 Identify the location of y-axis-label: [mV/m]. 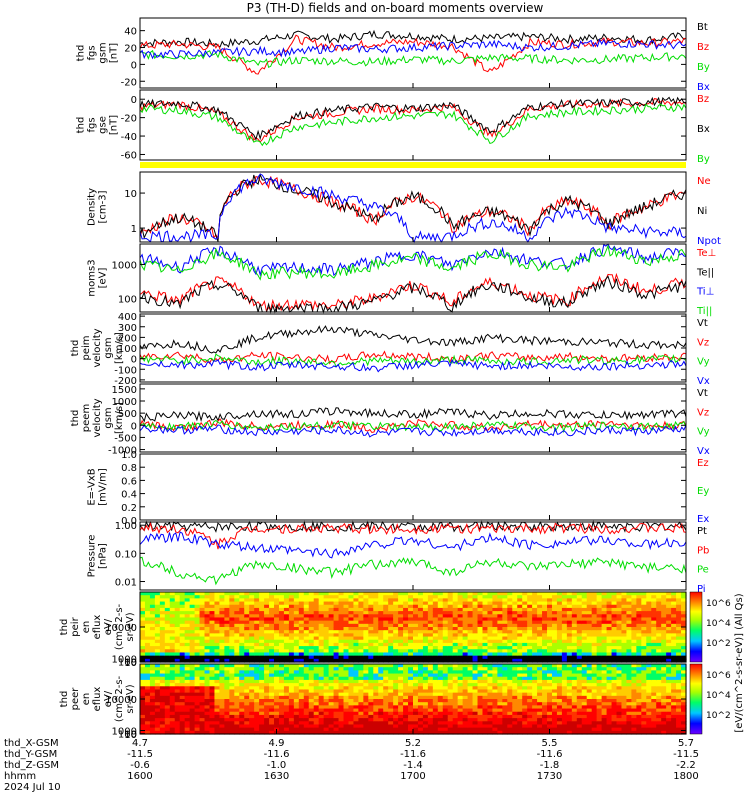
(103, 487).